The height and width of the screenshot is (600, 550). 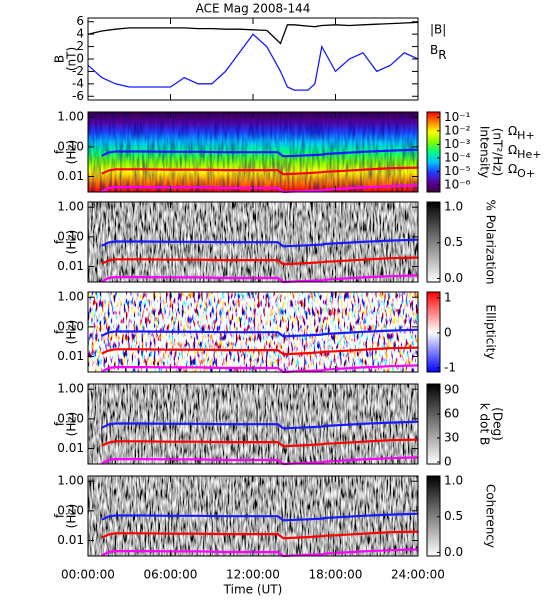 I want to click on legend-entry: ΩO+, so click(x=521, y=171).